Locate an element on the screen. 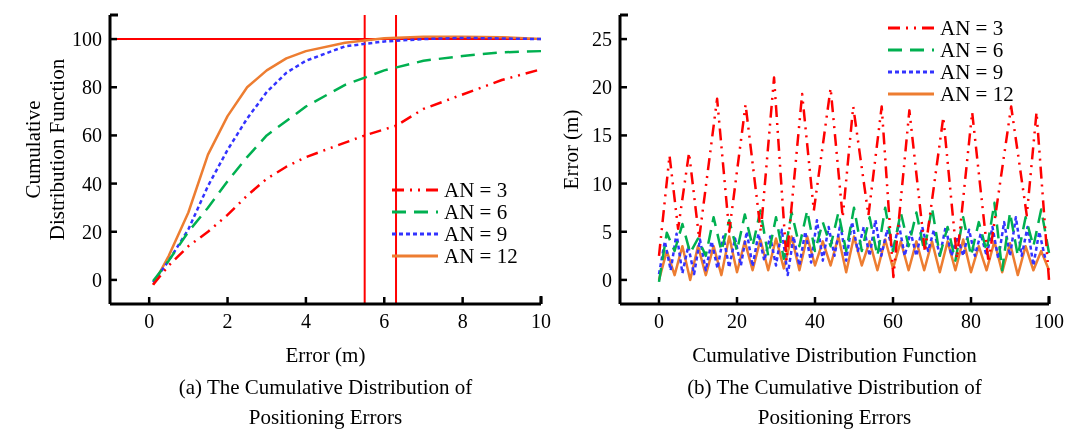 This screenshot has height=435, width=1083. x-axis-title: Error (m) is located at coordinates (325, 355).